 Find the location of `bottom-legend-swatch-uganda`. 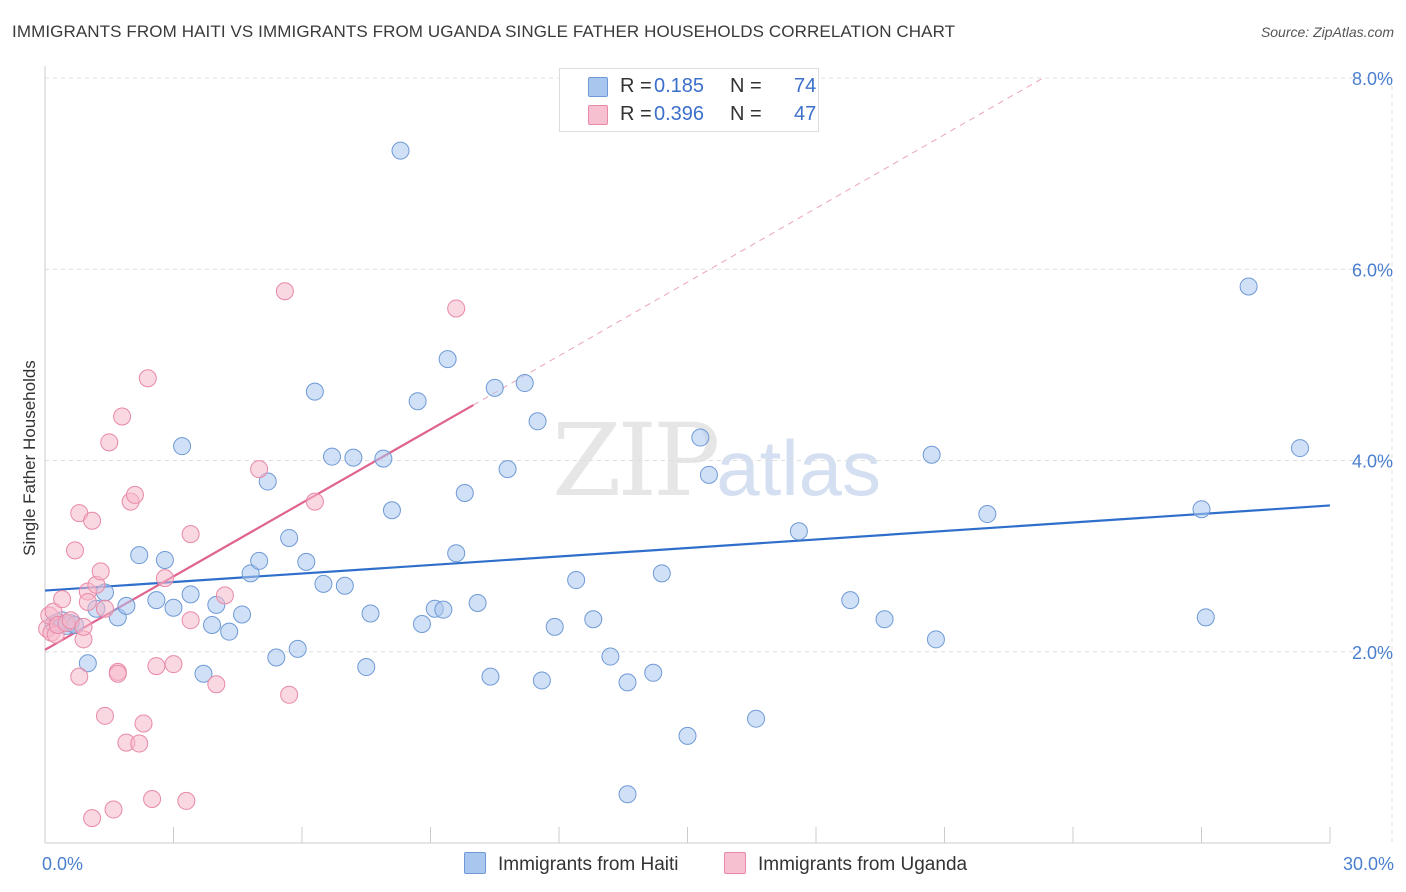

bottom-legend-swatch-uganda is located at coordinates (735, 863).